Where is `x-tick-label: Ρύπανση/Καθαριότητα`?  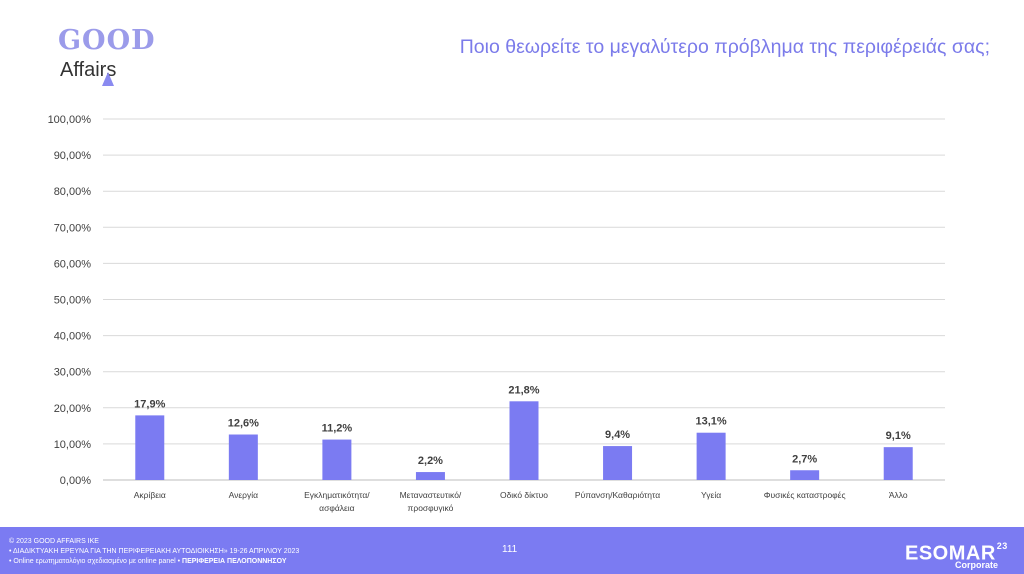
x-tick-label: Ρύπανση/Καθαριότητα is located at coordinates (617, 495).